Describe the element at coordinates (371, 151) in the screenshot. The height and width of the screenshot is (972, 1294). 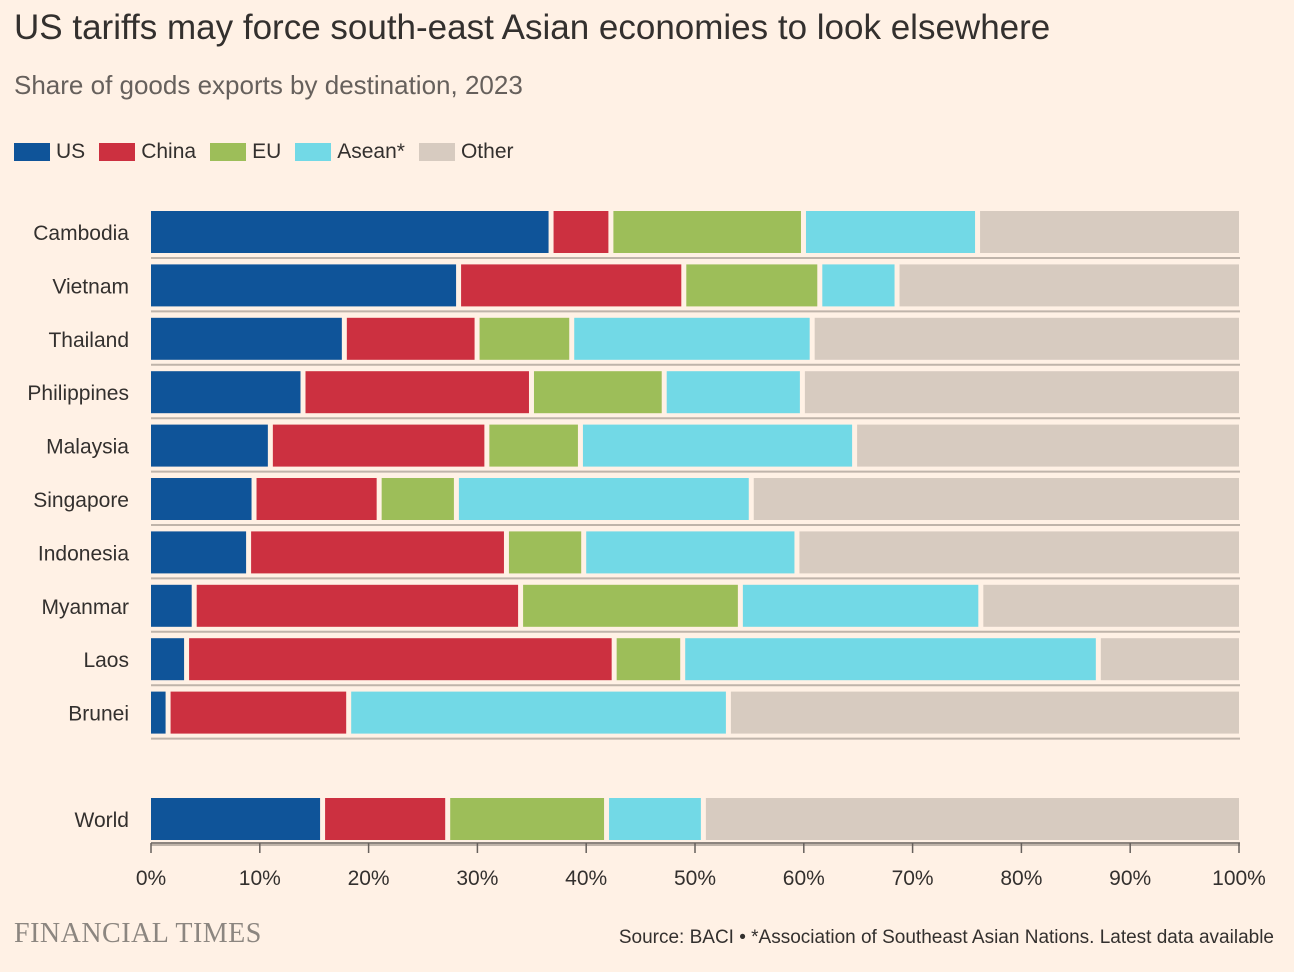
I see `legend-label: Asean*` at that location.